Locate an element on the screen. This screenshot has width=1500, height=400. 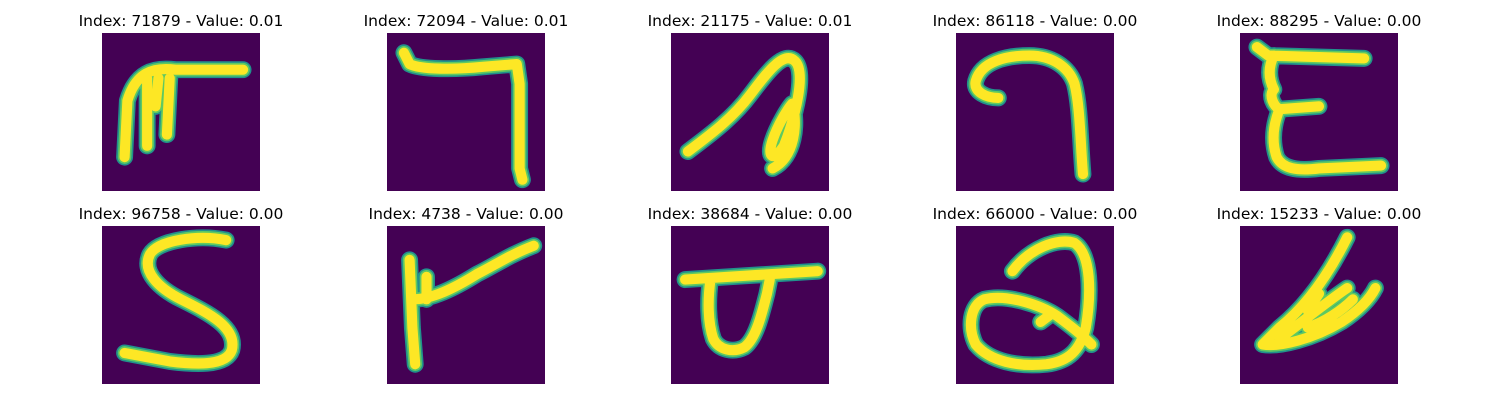
panel: Index: 96758 - Value: 0.00 is located at coordinates (181, 298).